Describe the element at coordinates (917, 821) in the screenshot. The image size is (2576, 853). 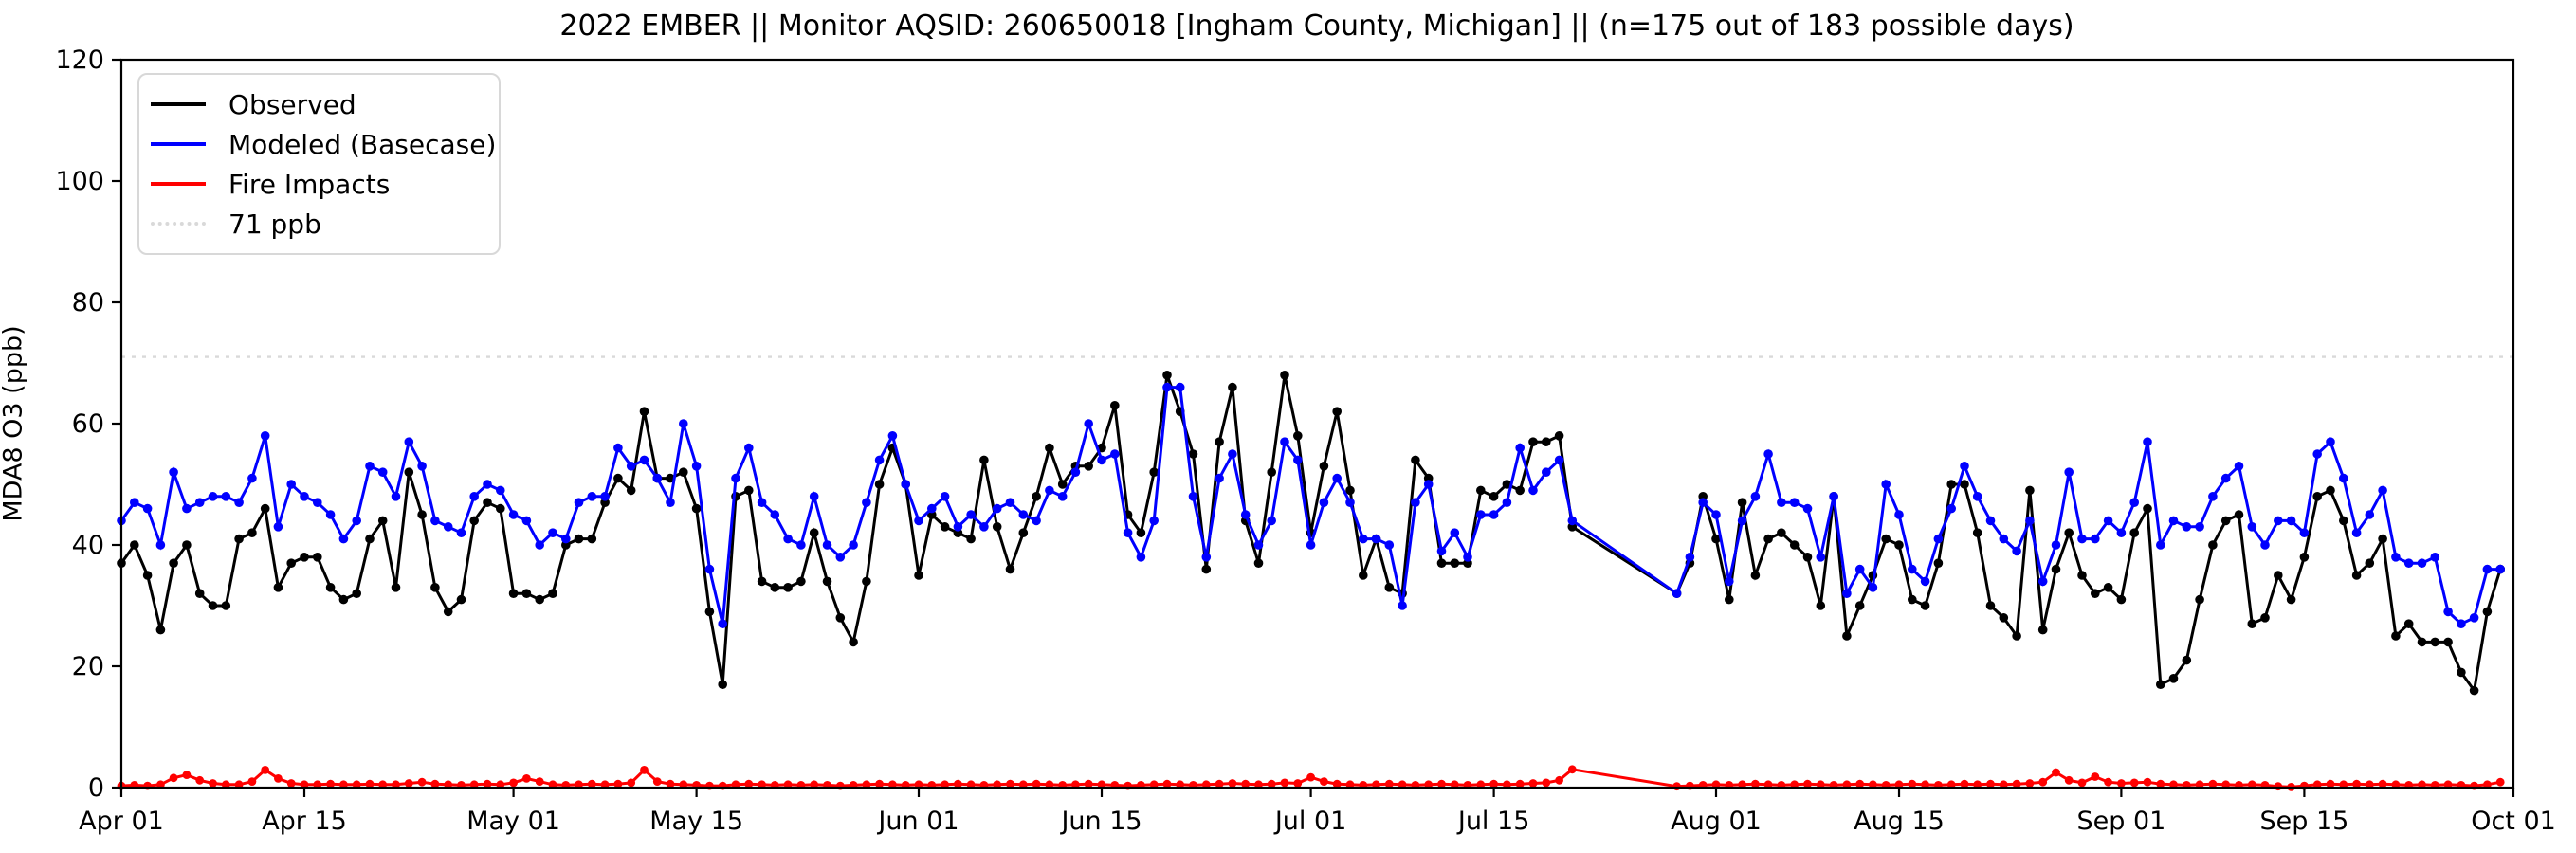
I see `x-tick-label: Jun 01` at that location.